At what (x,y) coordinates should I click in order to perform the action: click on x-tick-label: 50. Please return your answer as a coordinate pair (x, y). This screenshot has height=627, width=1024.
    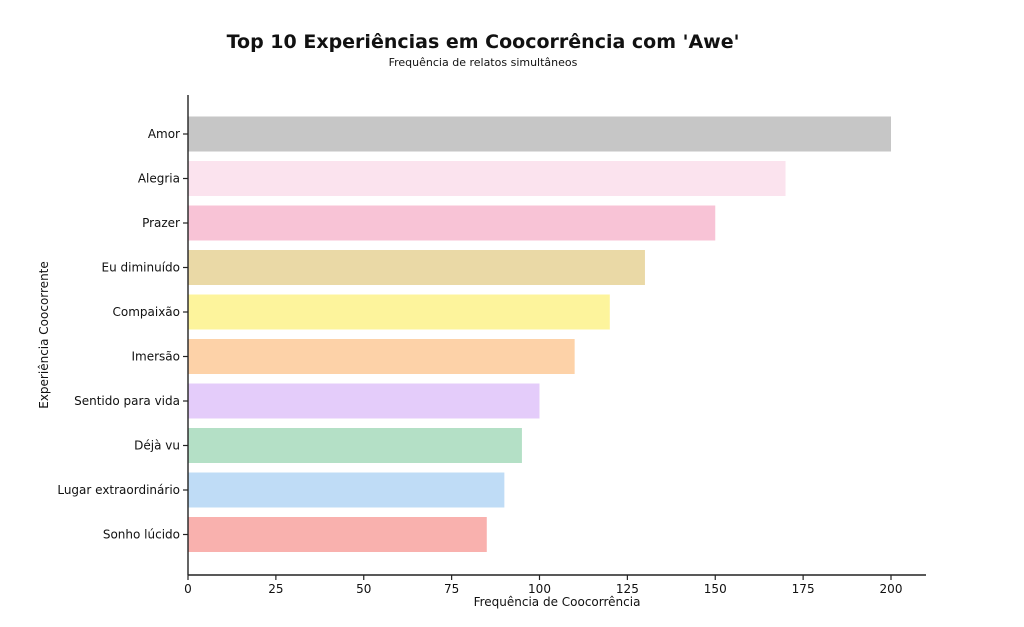
    Looking at the image, I should click on (363, 589).